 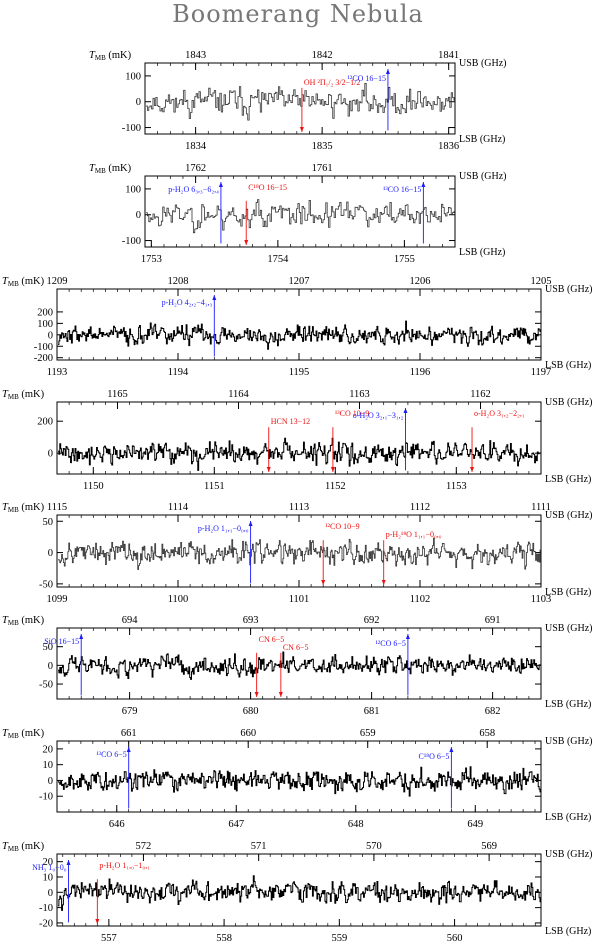 What do you see at coordinates (46, 584) in the screenshot?
I see `y-tick-label: -50` at bounding box center [46, 584].